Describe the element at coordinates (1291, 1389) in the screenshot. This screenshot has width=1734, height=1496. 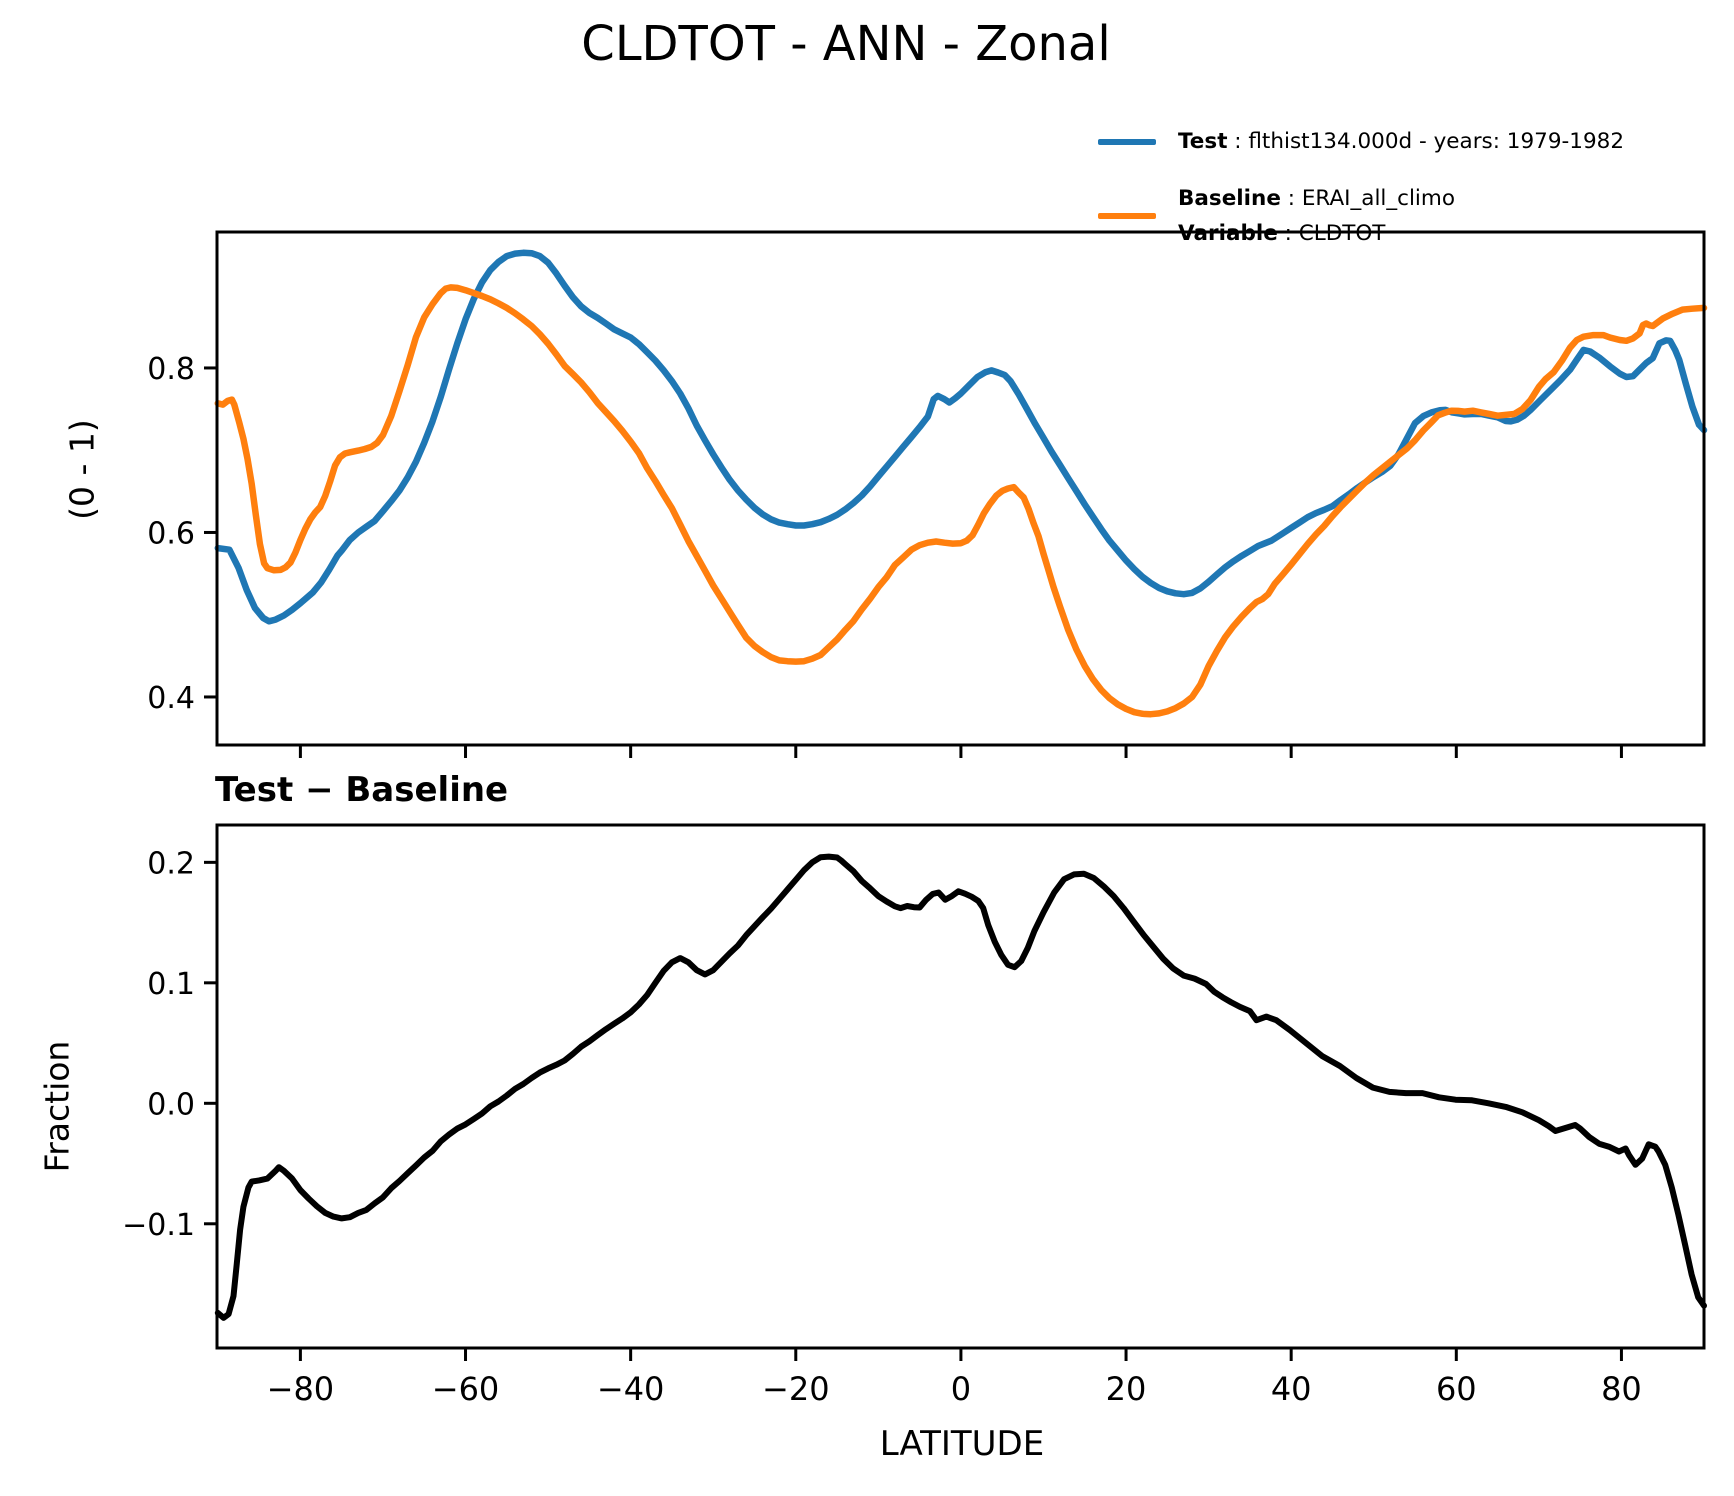
I see `diff-xtick-label: 40` at that location.